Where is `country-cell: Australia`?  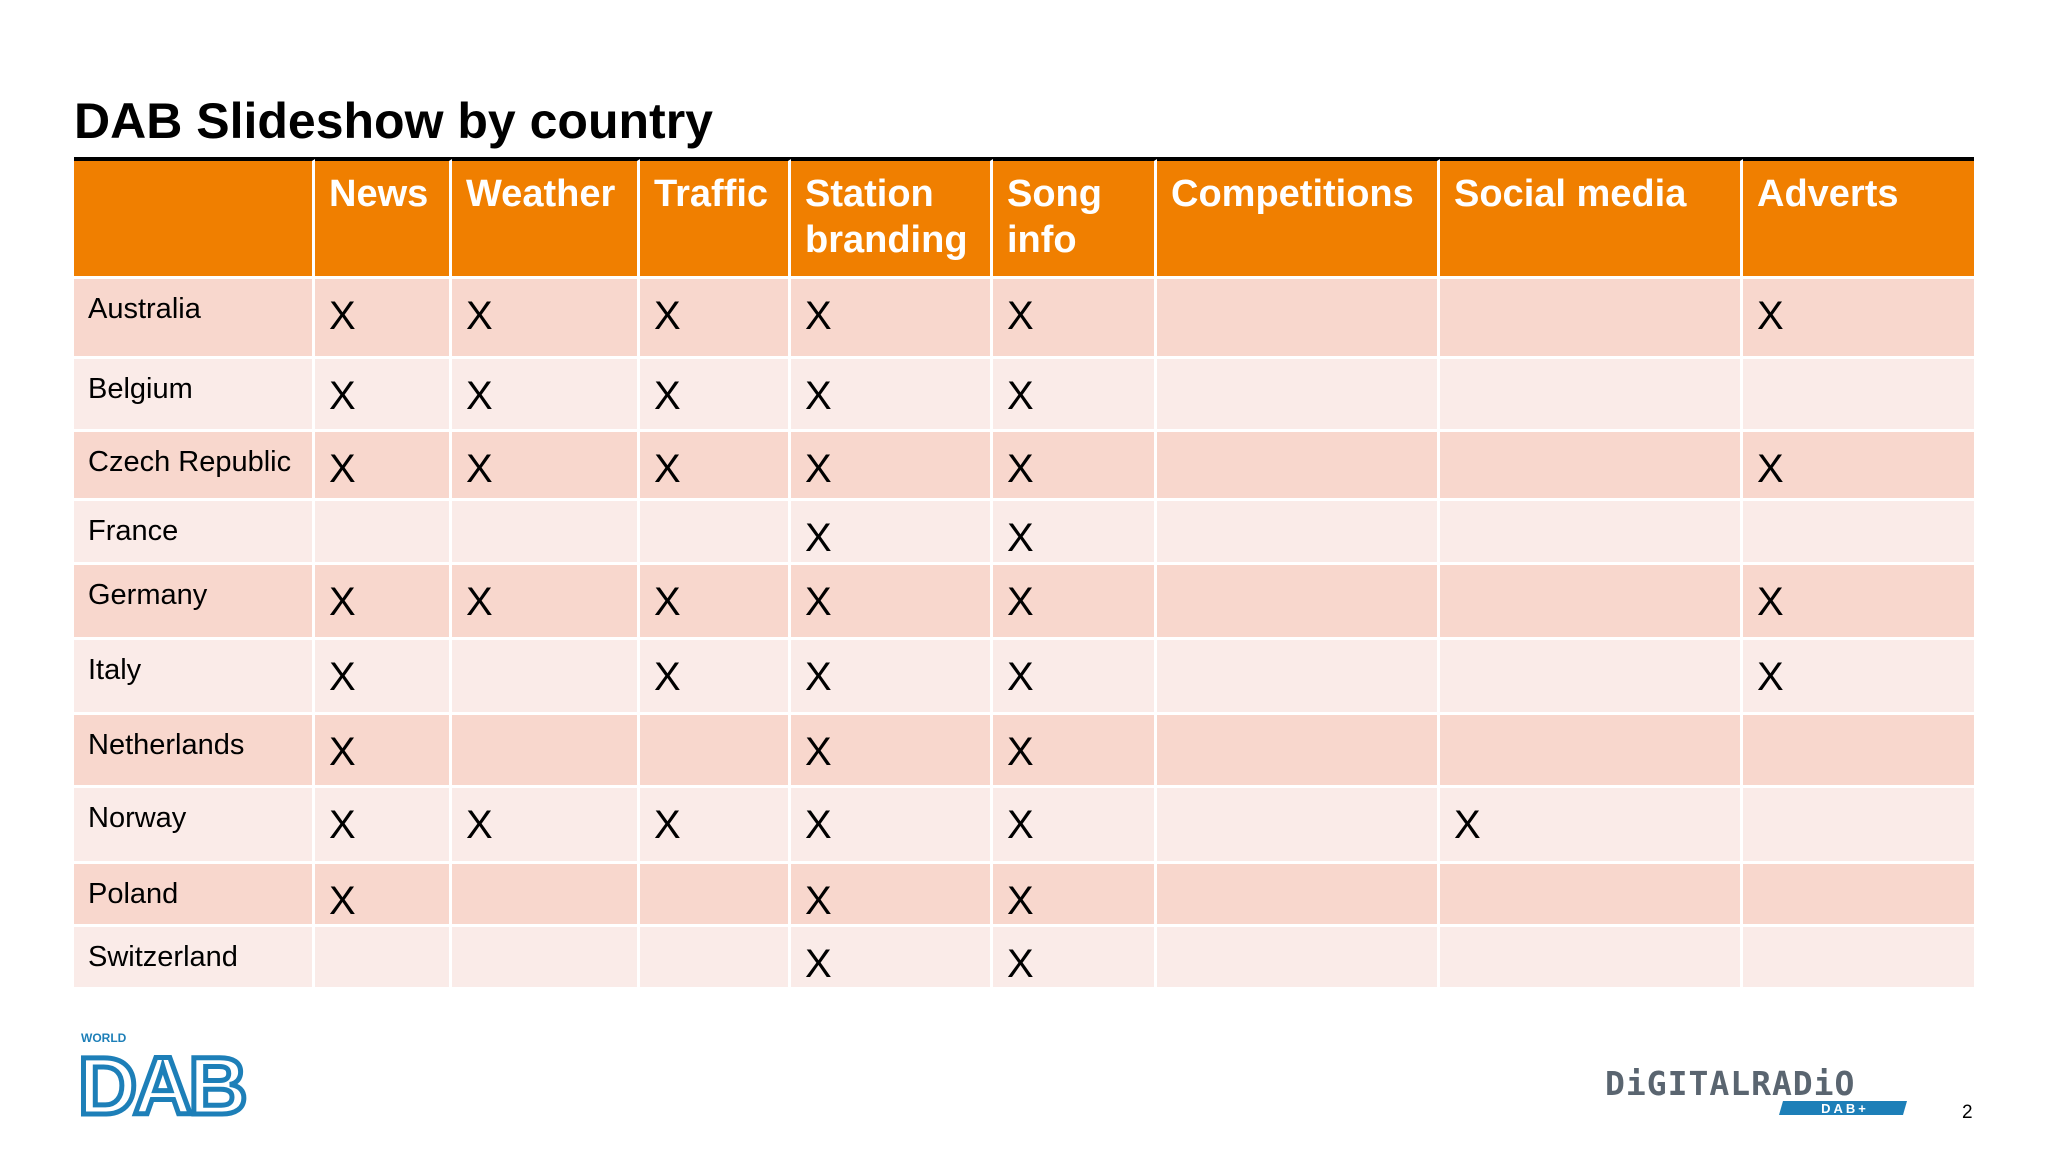
country-cell: Australia is located at coordinates (194, 319).